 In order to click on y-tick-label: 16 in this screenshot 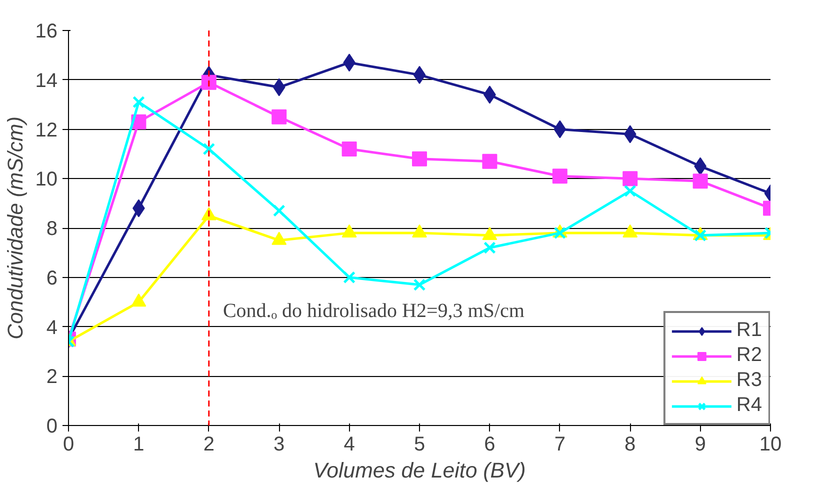, I will do `click(46, 31)`.